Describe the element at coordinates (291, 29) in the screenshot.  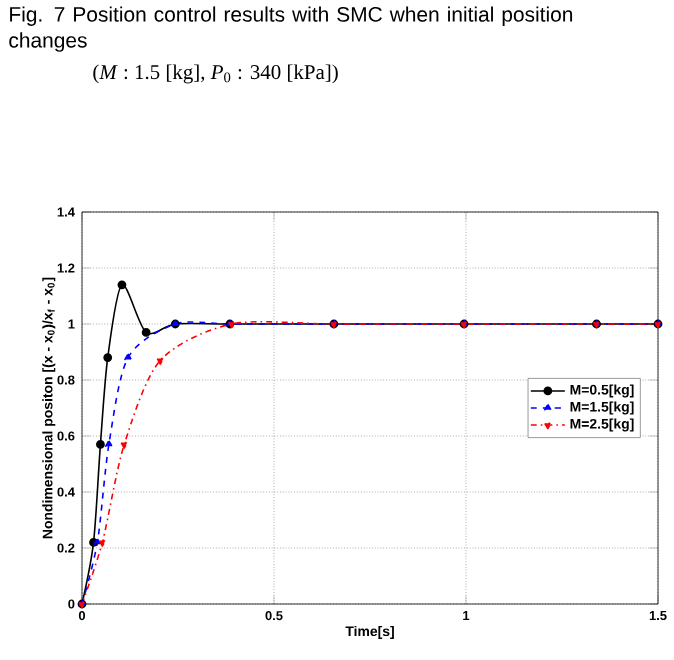
I see `chart-title: Fig. 7 Position control results with SMC when initial position changes` at that location.